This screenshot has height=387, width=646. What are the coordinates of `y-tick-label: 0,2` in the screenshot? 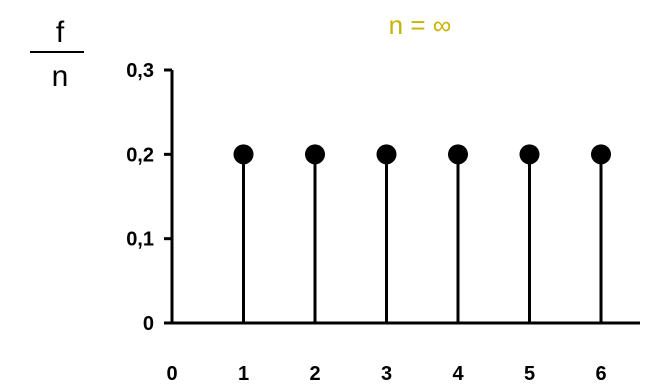 It's located at (140, 155).